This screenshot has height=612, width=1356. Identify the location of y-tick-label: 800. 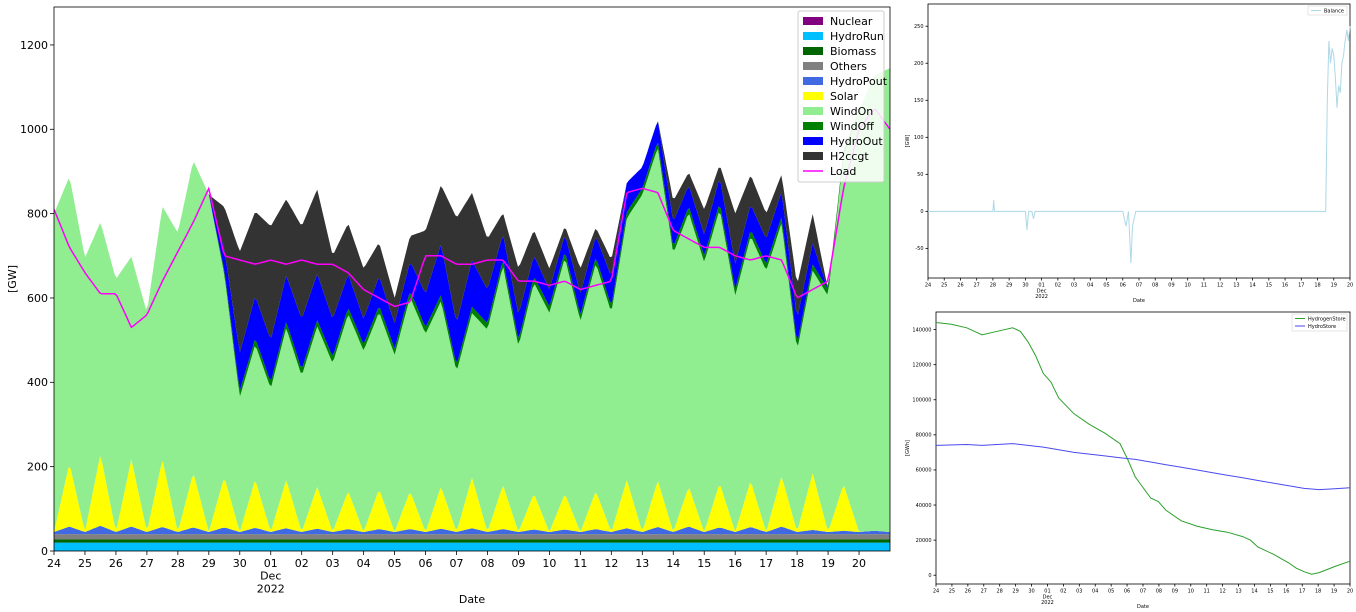
(37, 213).